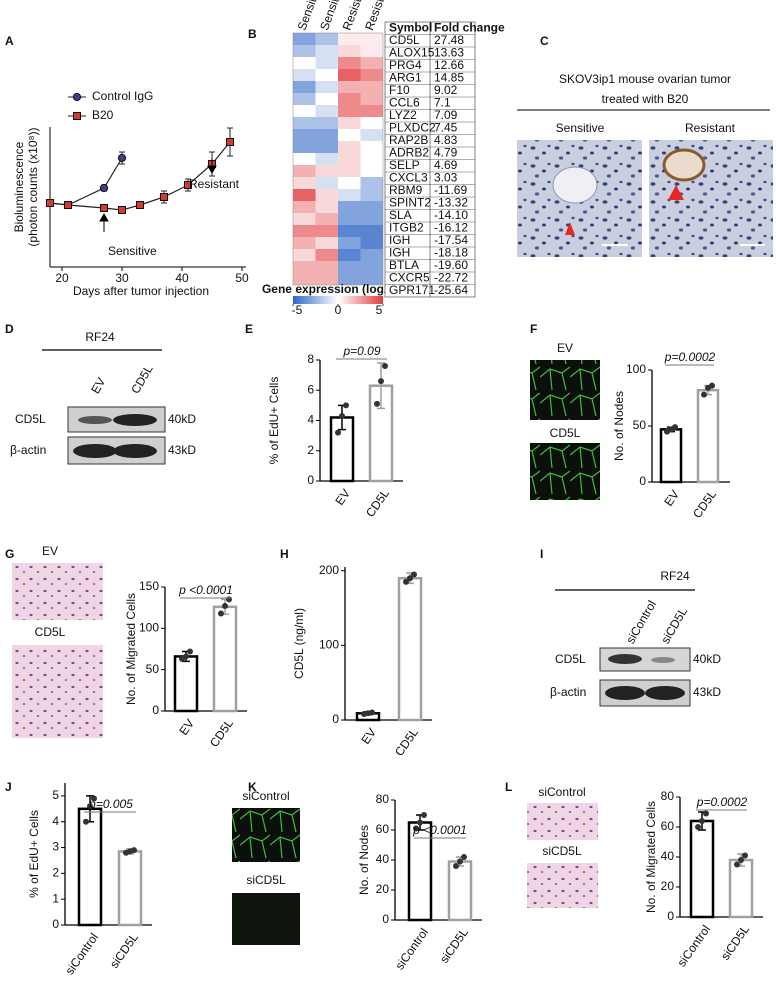 This screenshot has width=776, height=997. I want to click on annotation: Sensitive, so click(132, 251).